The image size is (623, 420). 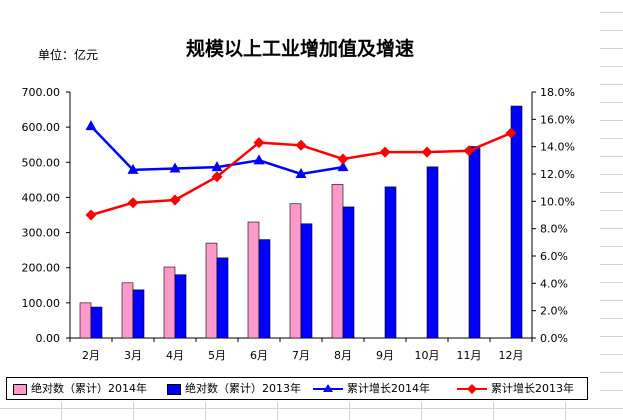 I want to click on x-tick-label: 12月, so click(x=511, y=355).